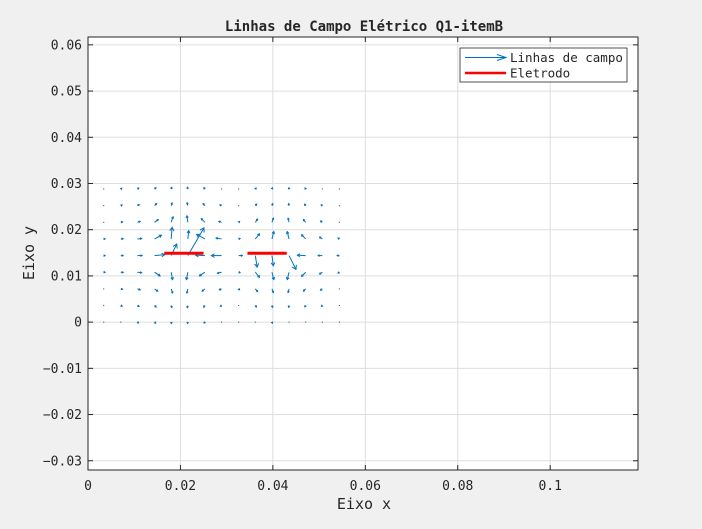  What do you see at coordinates (66, 276) in the screenshot?
I see `y-tick-label: 0.01` at bounding box center [66, 276].